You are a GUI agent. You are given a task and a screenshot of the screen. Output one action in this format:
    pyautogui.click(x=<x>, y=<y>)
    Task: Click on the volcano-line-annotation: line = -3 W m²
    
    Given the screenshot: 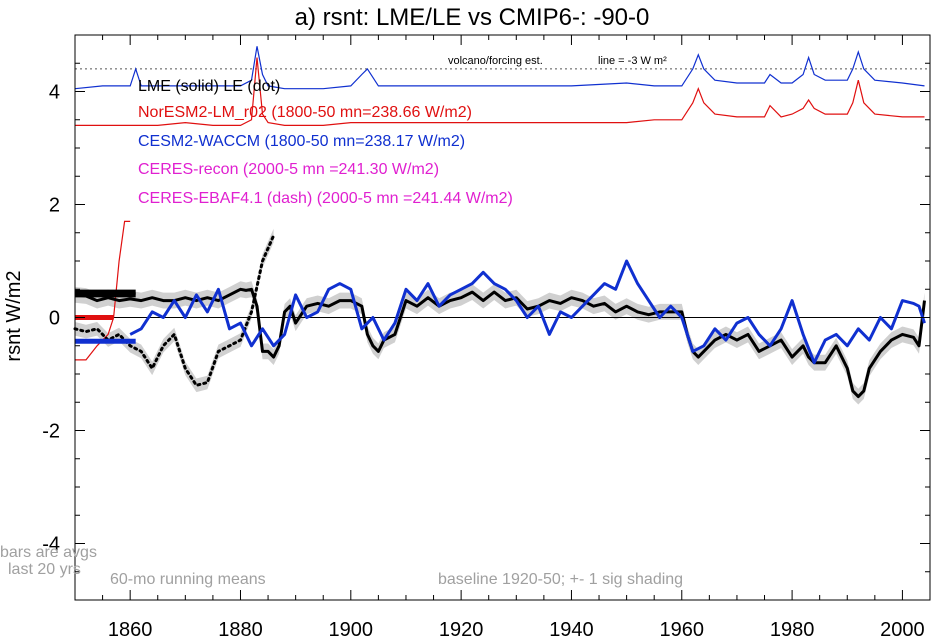 What is the action you would take?
    pyautogui.click(x=632, y=61)
    